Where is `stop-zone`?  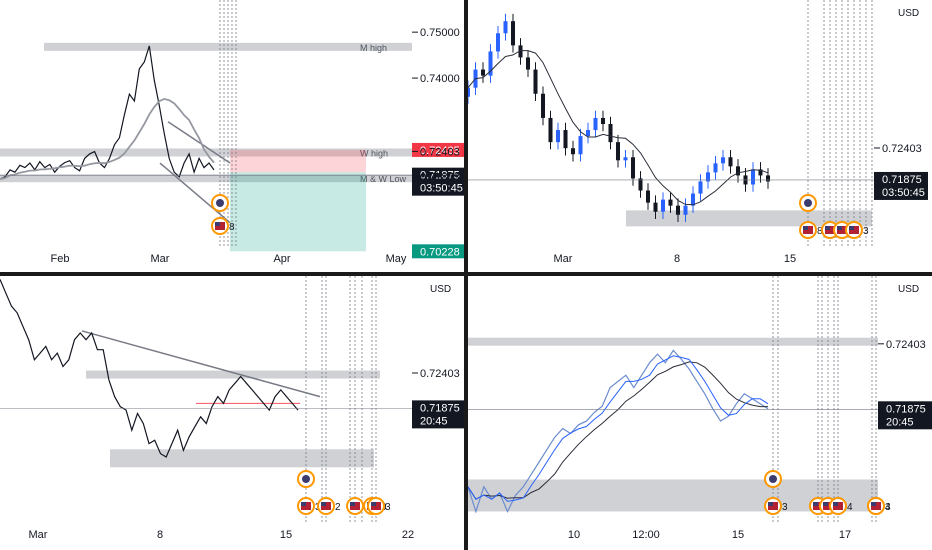 stop-zone is located at coordinates (298, 161).